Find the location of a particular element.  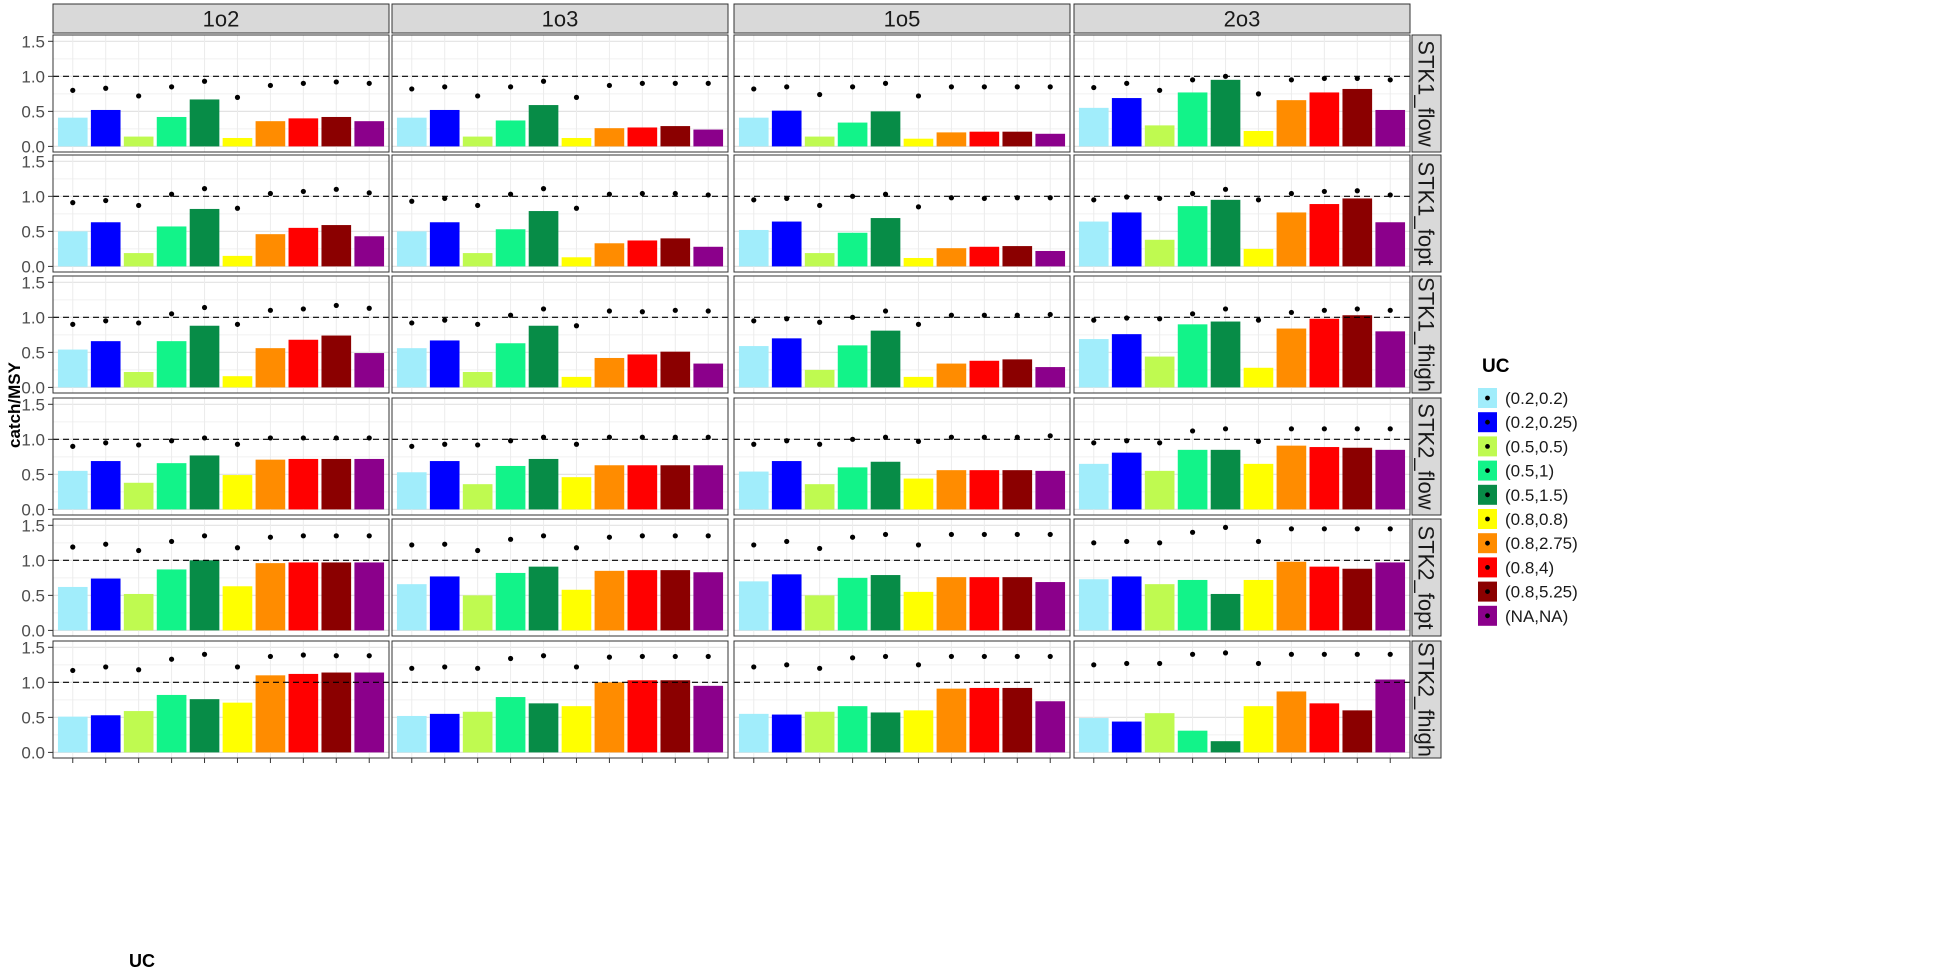

facet-strip-row-label: STK1_fopt is located at coordinates (1426, 214).